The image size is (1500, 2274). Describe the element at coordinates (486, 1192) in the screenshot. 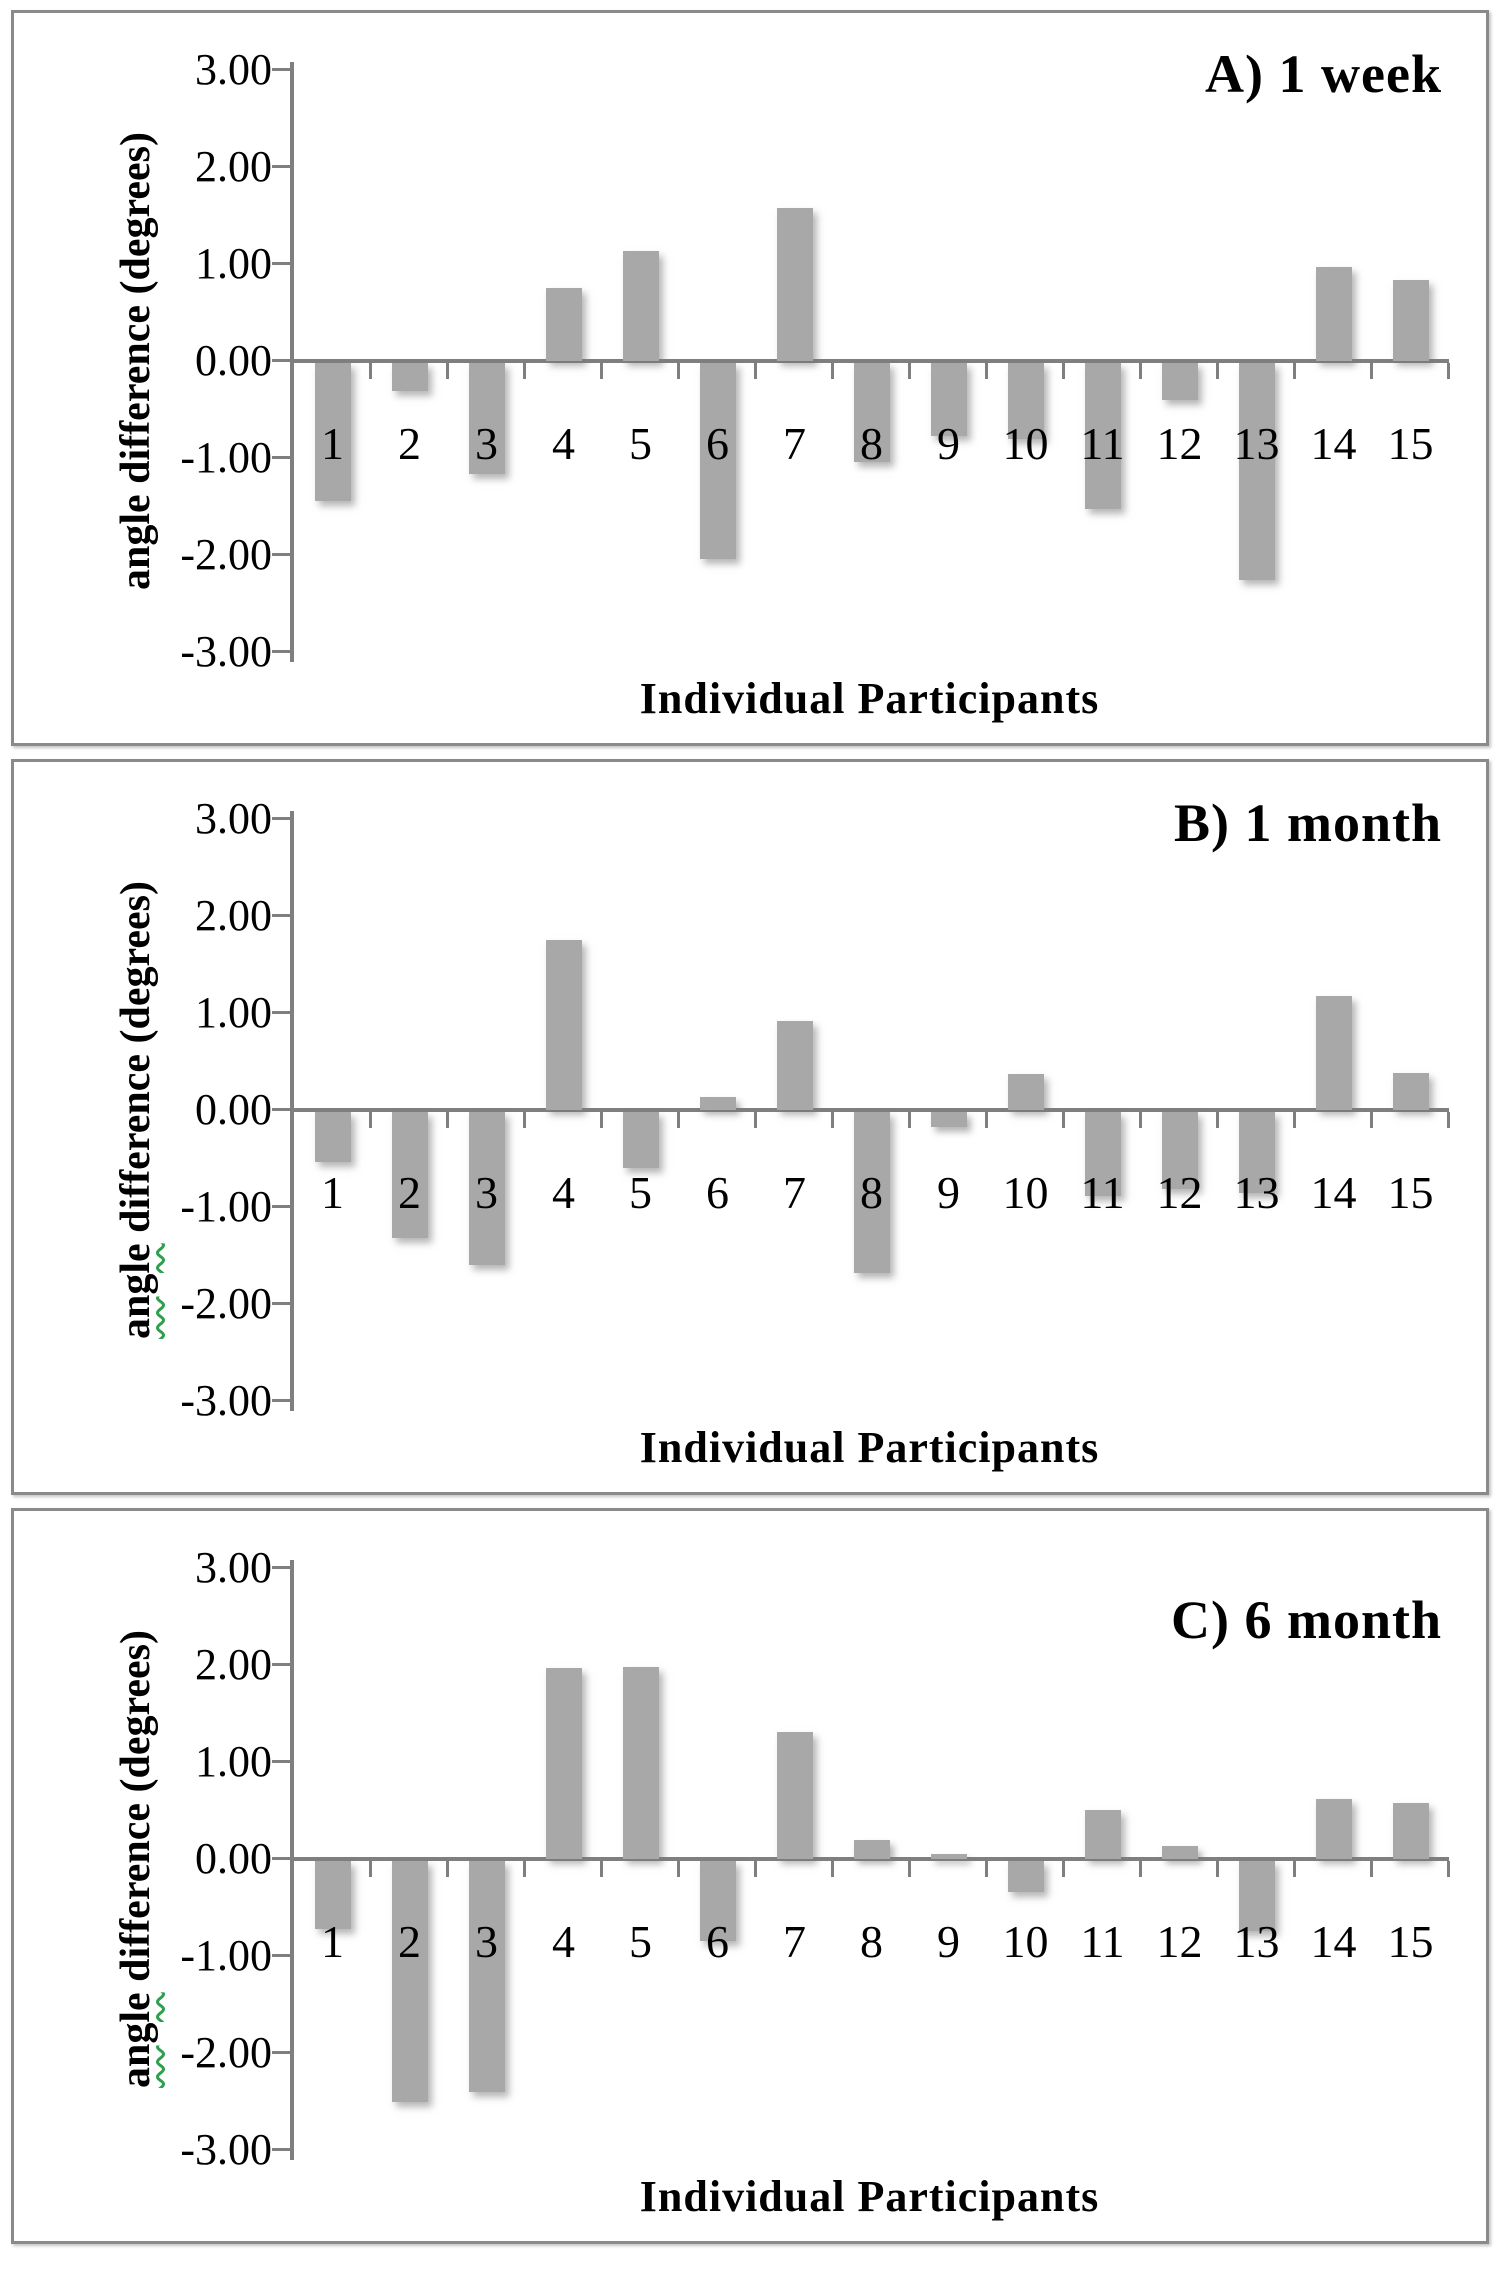

I see `bar-category-label: 3` at that location.